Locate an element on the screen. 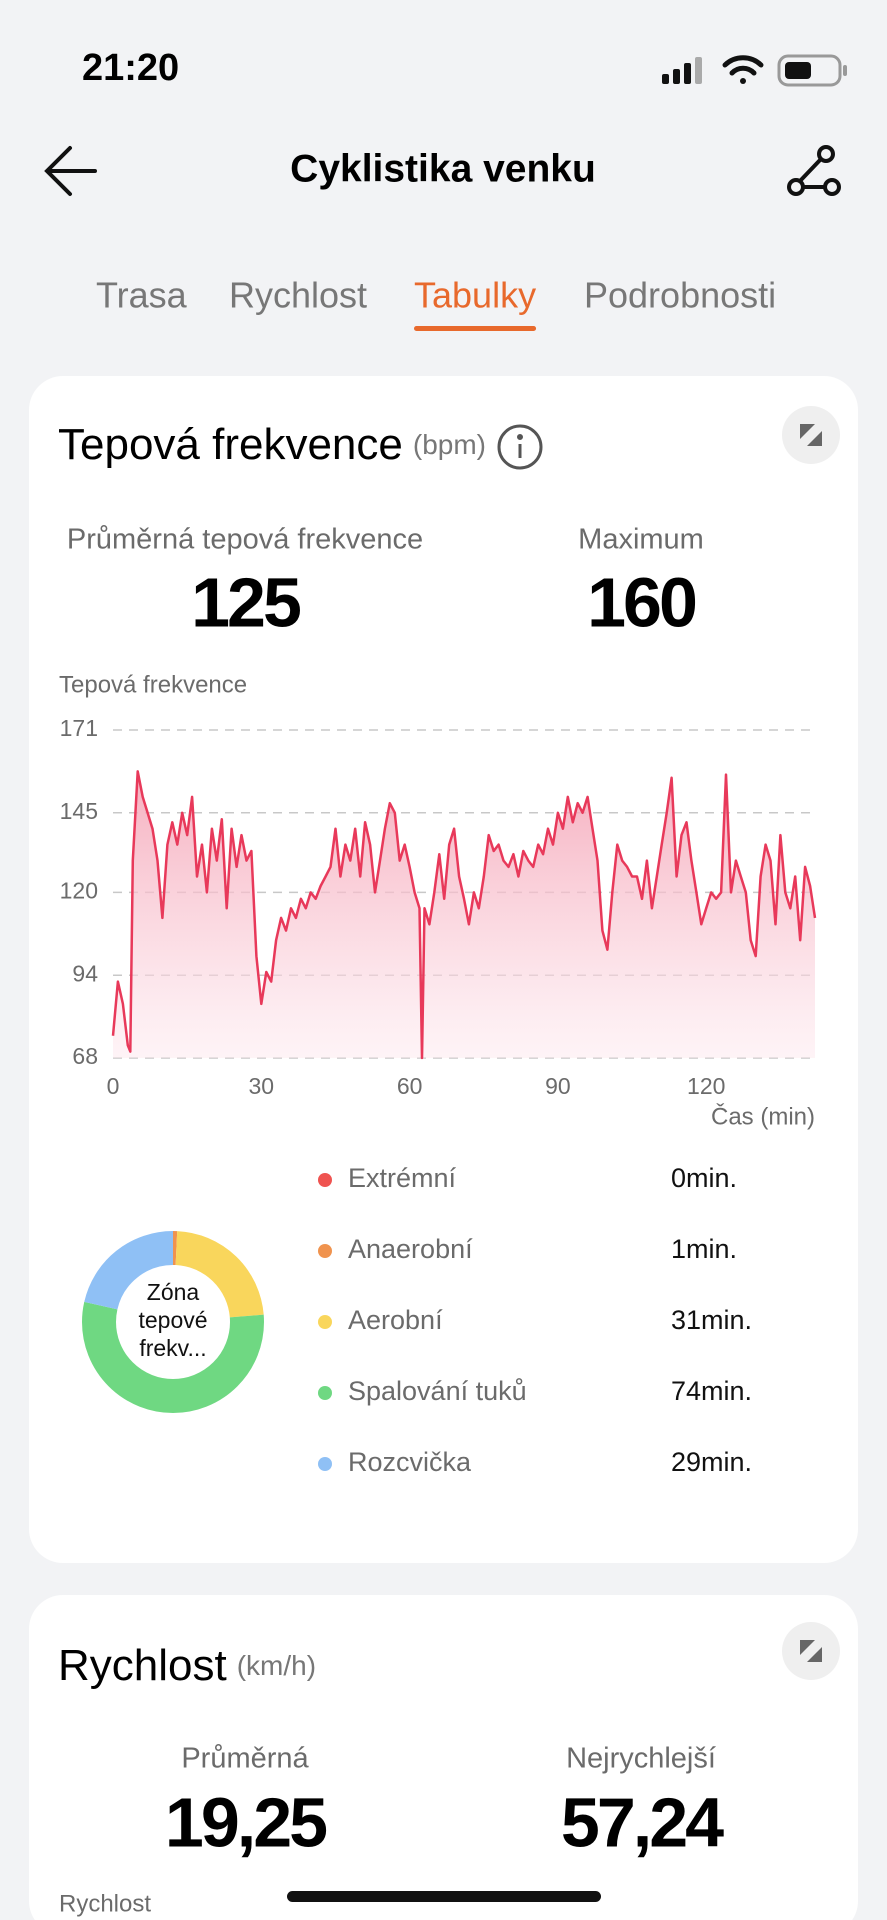 The height and width of the screenshot is (1920, 887). card-title: Tepová frekvence (bpm) is located at coordinates (272, 444).